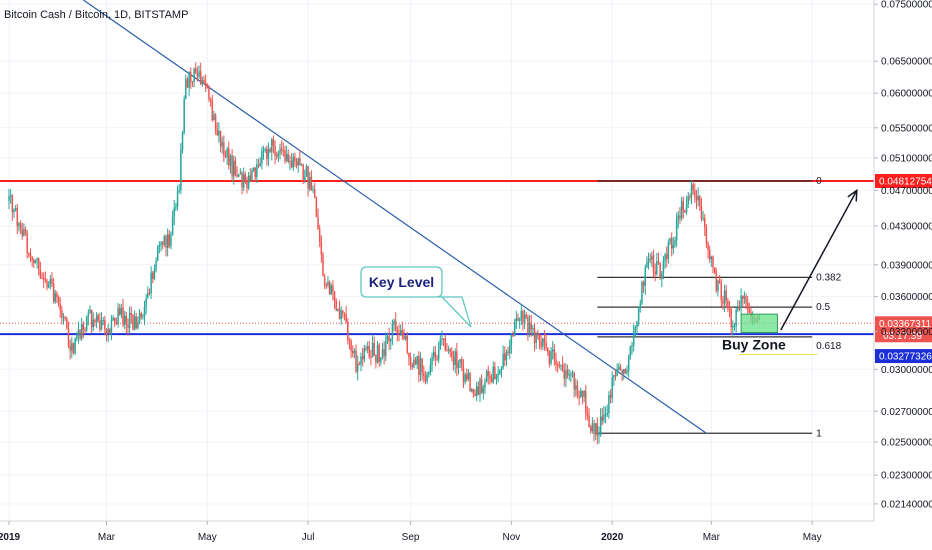 The height and width of the screenshot is (550, 932). What do you see at coordinates (906, 94) in the screenshot?
I see `y-tick-label: 0.06000000` at bounding box center [906, 94].